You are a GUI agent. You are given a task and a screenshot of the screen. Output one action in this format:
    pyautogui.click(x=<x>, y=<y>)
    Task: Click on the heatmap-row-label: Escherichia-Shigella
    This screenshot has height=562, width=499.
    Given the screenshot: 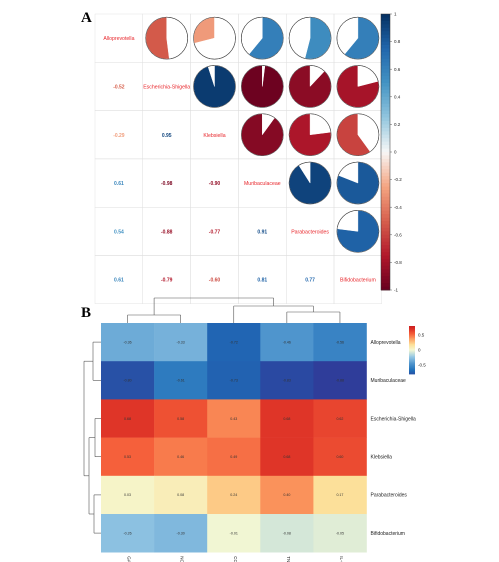 What is the action you would take?
    pyautogui.click(x=394, y=419)
    